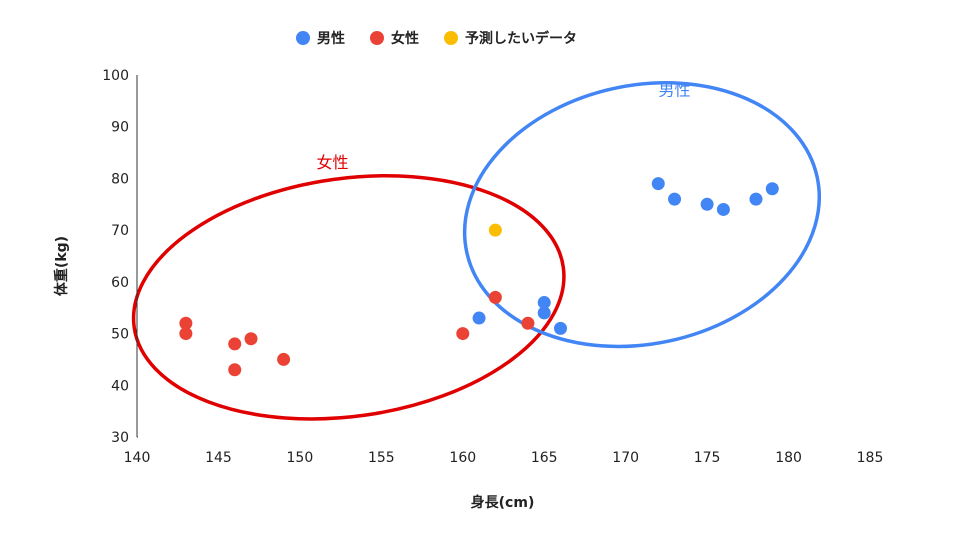 This screenshot has height=540, width=960. Describe the element at coordinates (120, 386) in the screenshot. I see `y-tick-label: 40` at that location.